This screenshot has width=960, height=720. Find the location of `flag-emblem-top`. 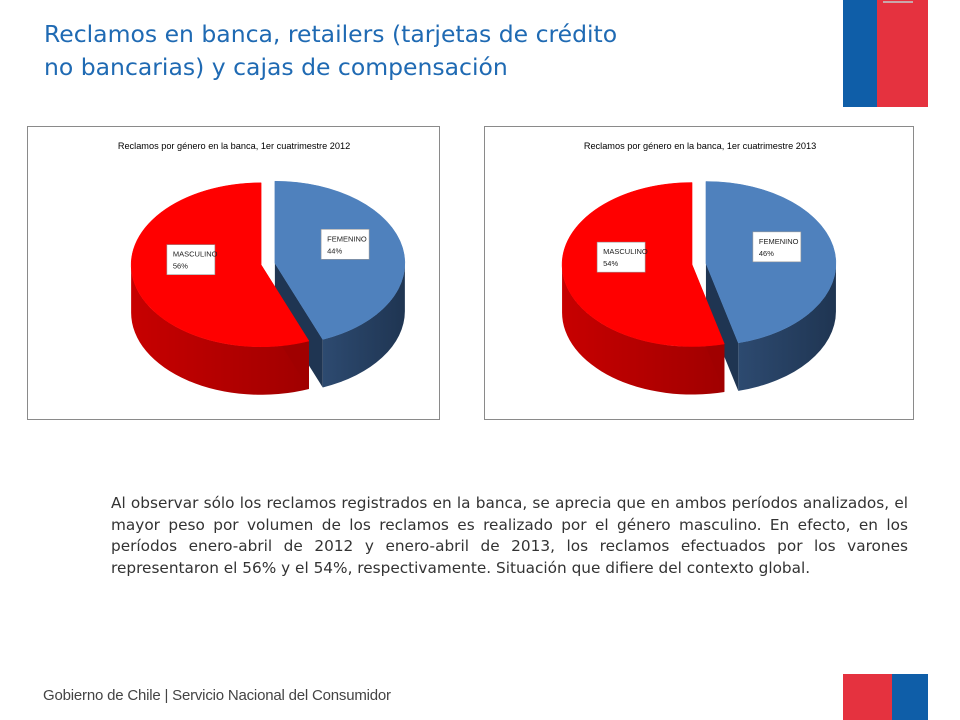

flag-emblem-top is located at coordinates (885, 53).